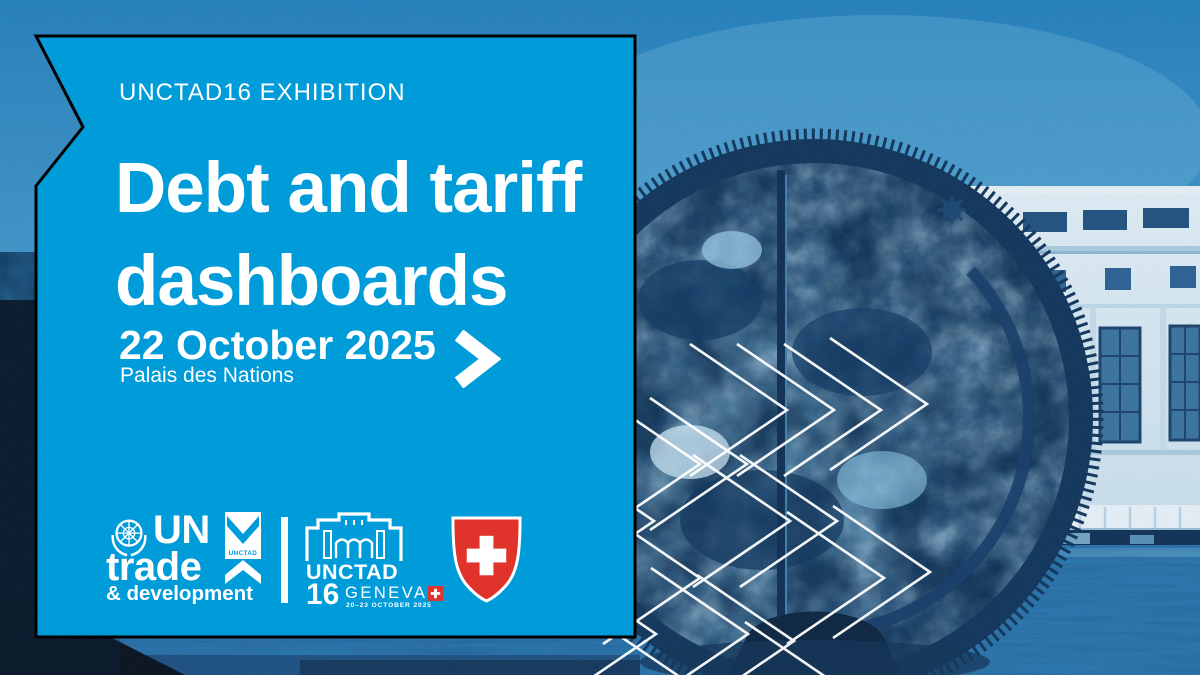 The image size is (1200, 675). Describe the element at coordinates (354, 536) in the screenshot. I see `palais-gate-icon` at that location.